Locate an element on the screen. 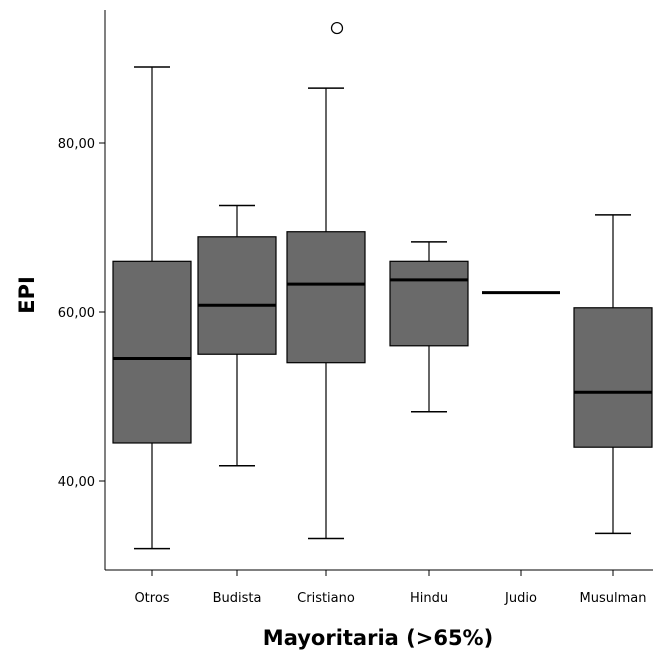 This screenshot has height=658, width=653. y-axis-ticks: 40,00 60,00 80,00 is located at coordinates (81, 313).